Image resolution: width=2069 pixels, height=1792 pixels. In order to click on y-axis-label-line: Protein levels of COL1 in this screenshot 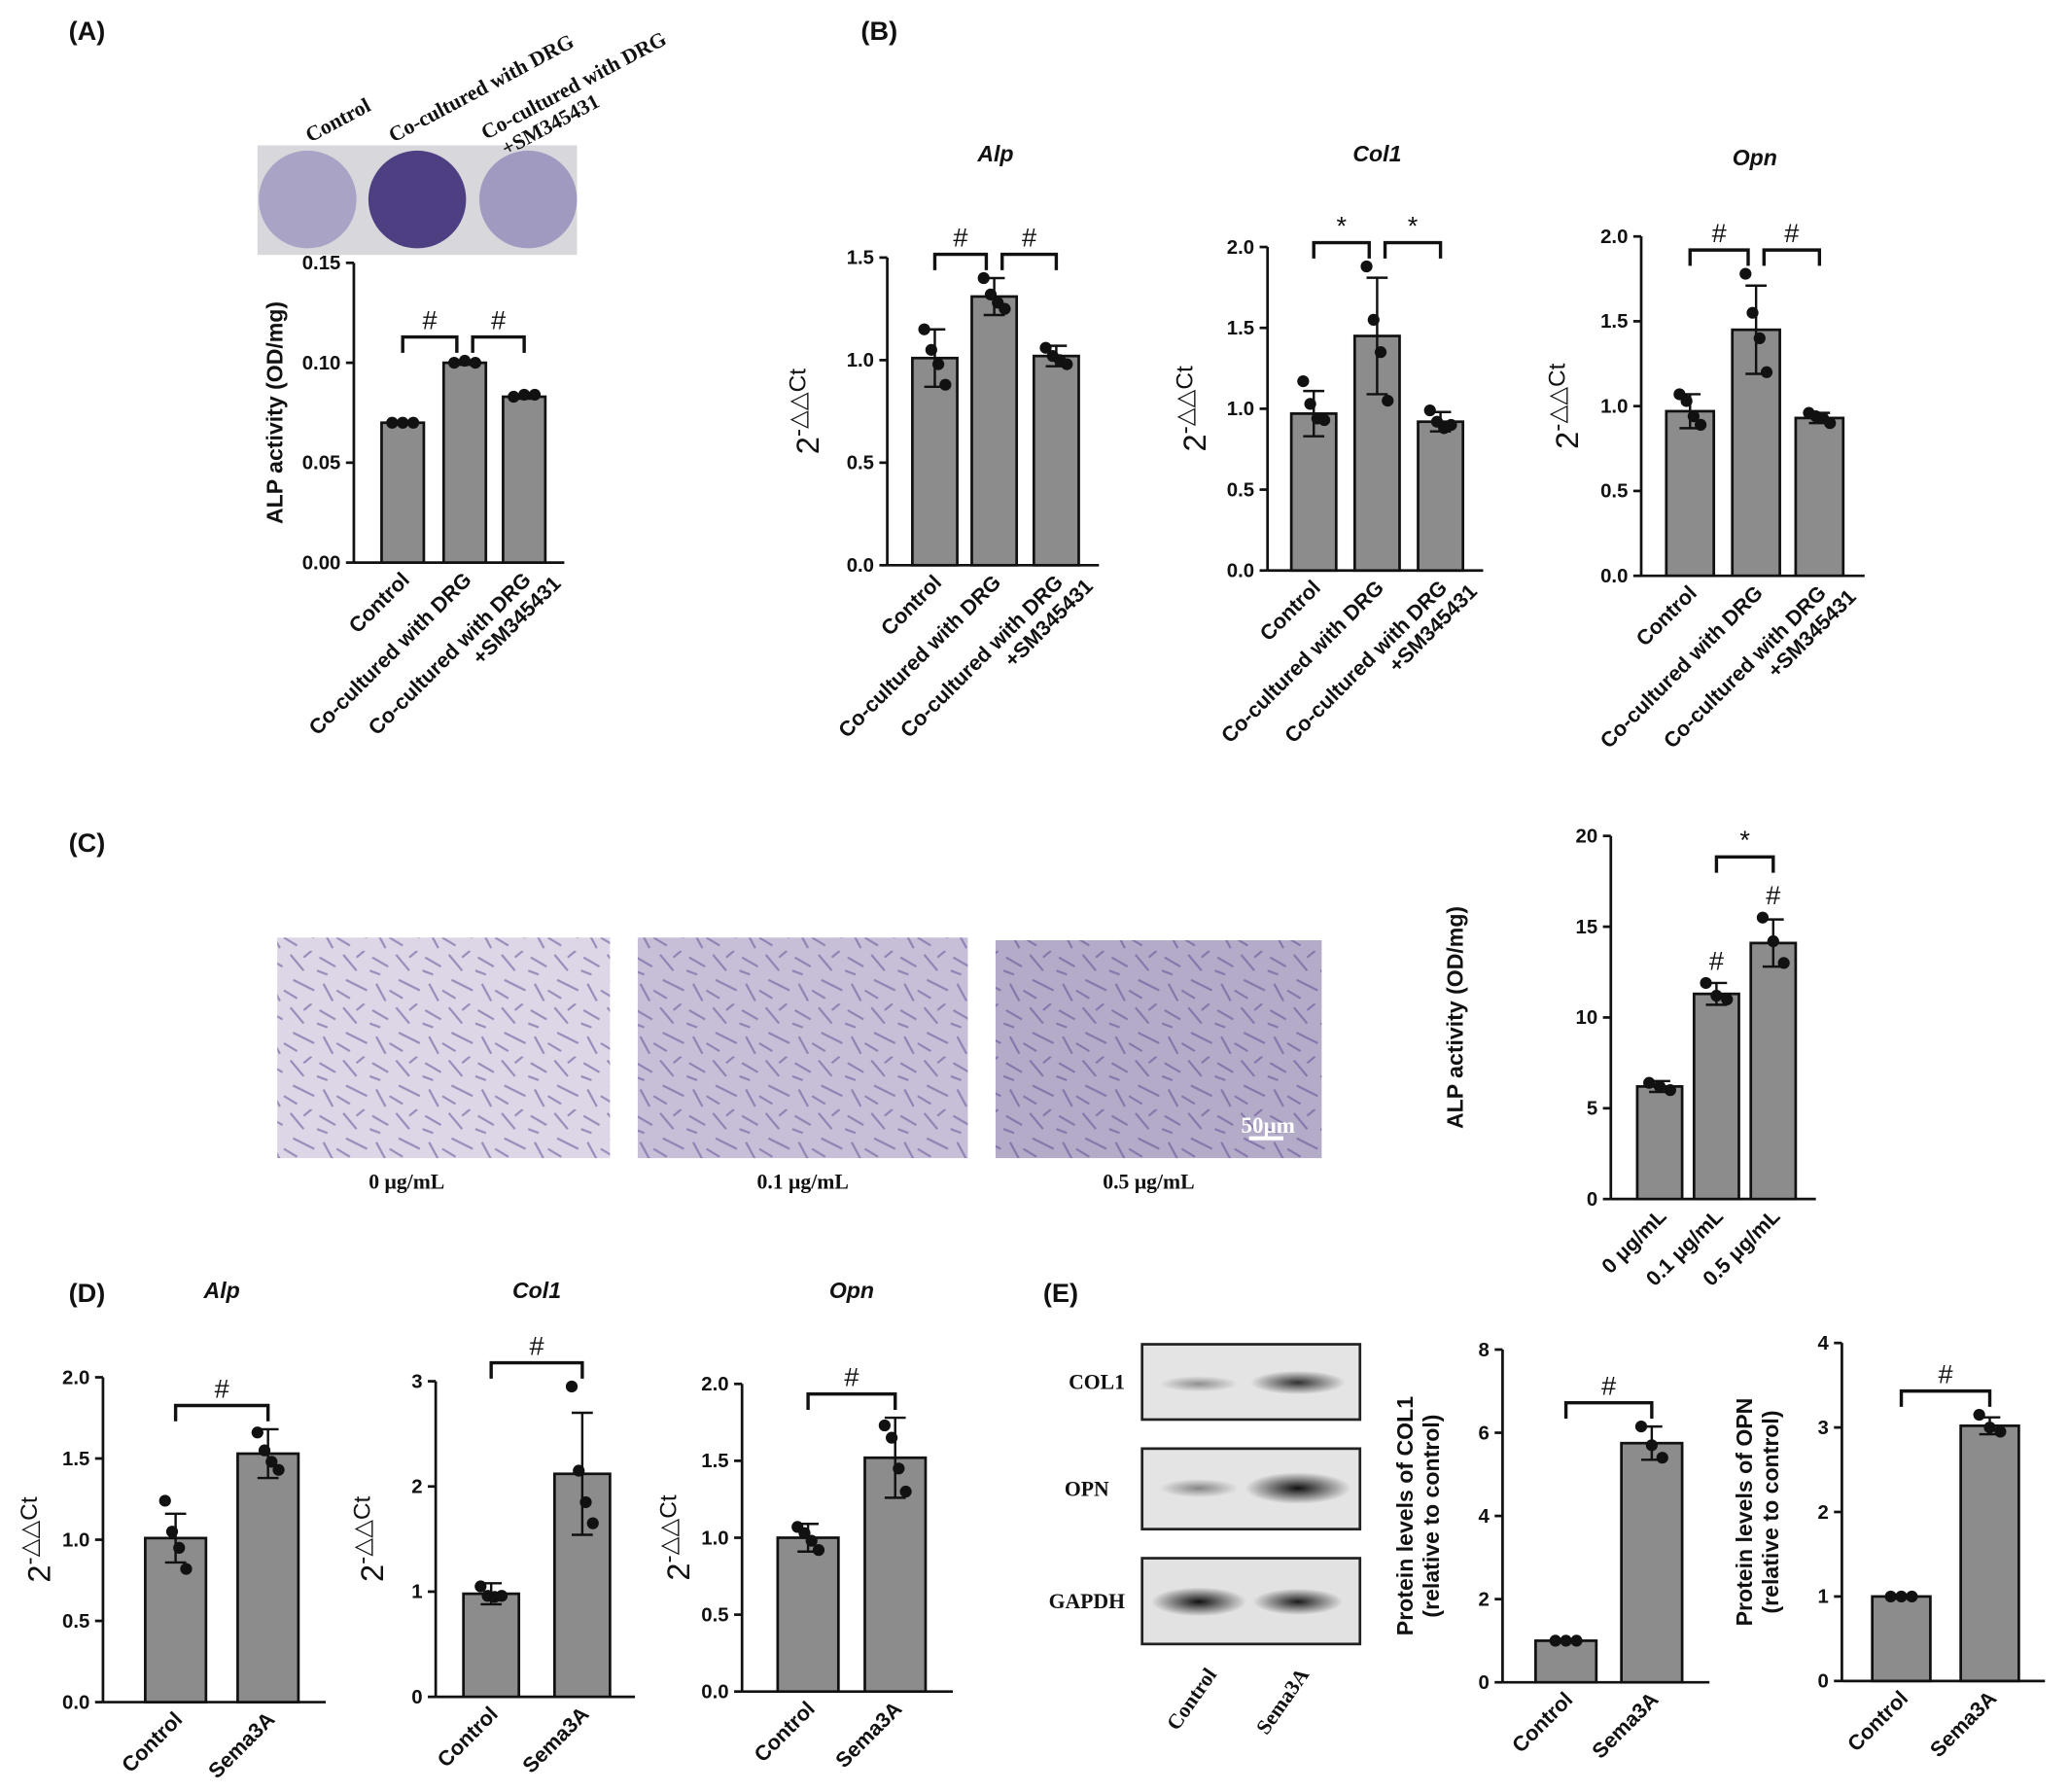, I will do `click(1405, 1515)`.